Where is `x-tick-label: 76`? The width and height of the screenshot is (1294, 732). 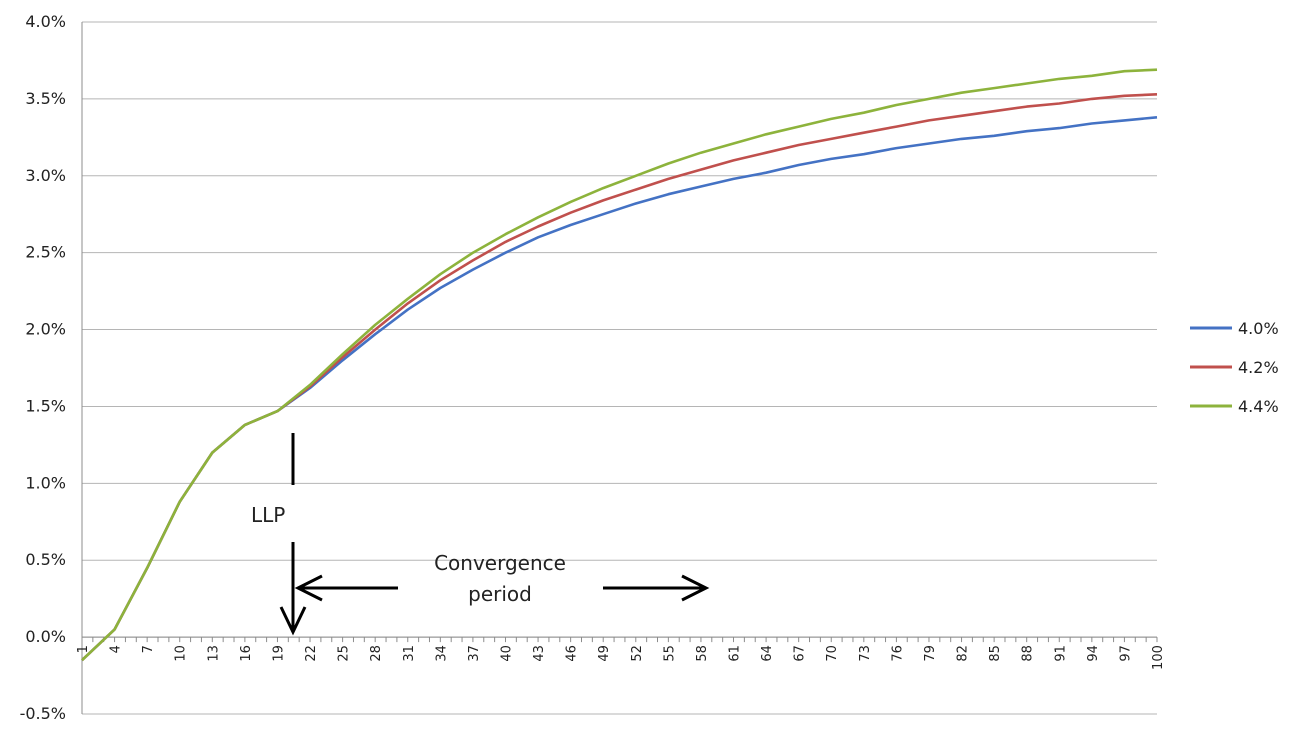
x-tick-label: 76 is located at coordinates (897, 653).